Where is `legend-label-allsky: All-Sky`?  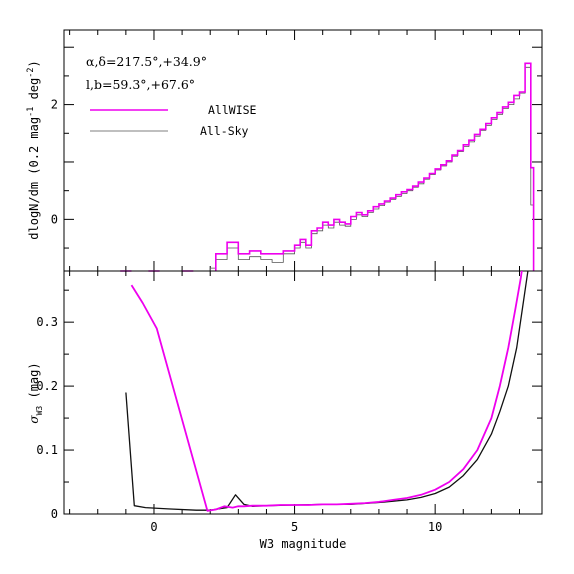 legend-label-allsky: All-Sky is located at coordinates (224, 131).